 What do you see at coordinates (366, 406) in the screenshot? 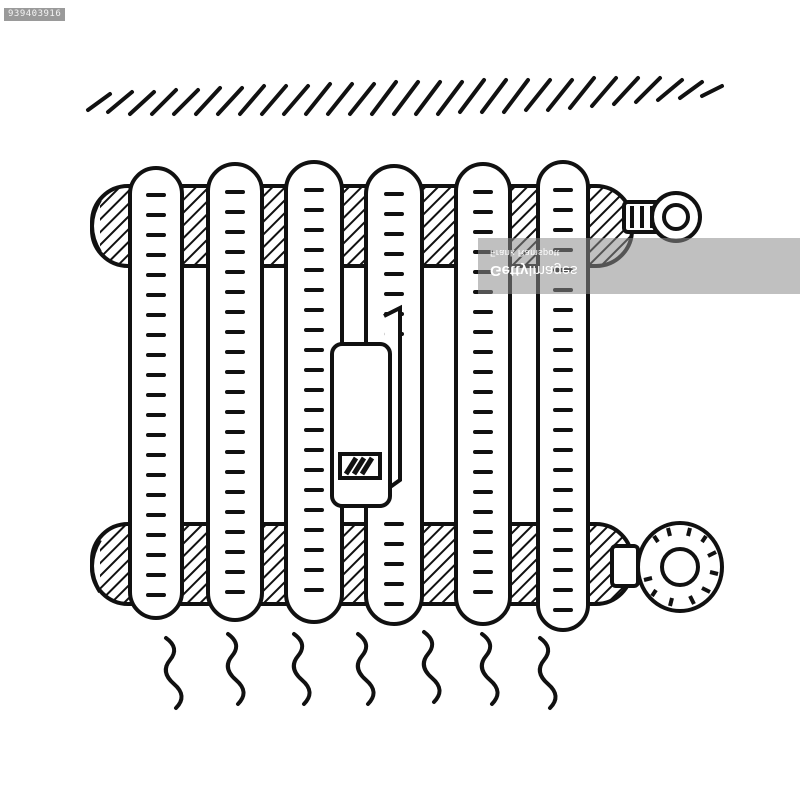
I see `control-unit-icon` at bounding box center [366, 406].